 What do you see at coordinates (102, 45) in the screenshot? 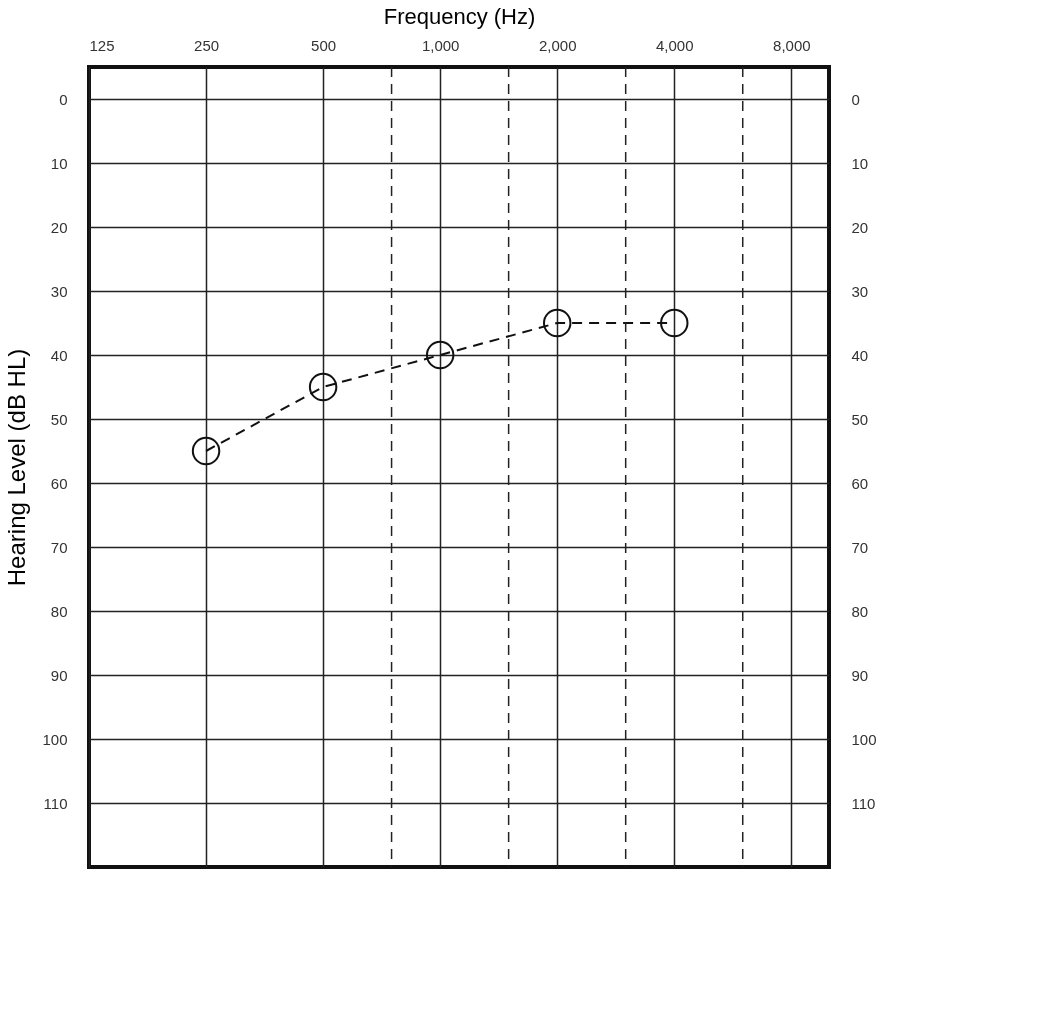
I see `x-tick-label: 125` at bounding box center [102, 45].